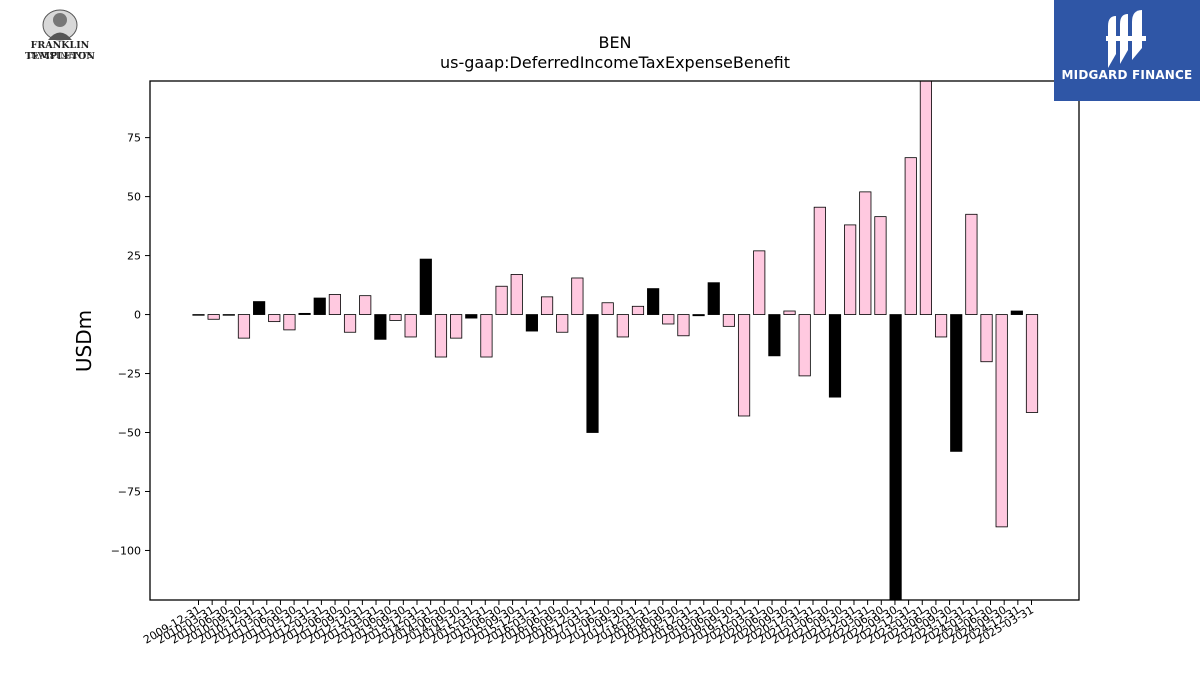 Image resolution: width=1200 pixels, height=675 pixels. Describe the element at coordinates (1127, 75) in the screenshot. I see `midgard-brand-text: MIDGARD FINANCE` at that location.